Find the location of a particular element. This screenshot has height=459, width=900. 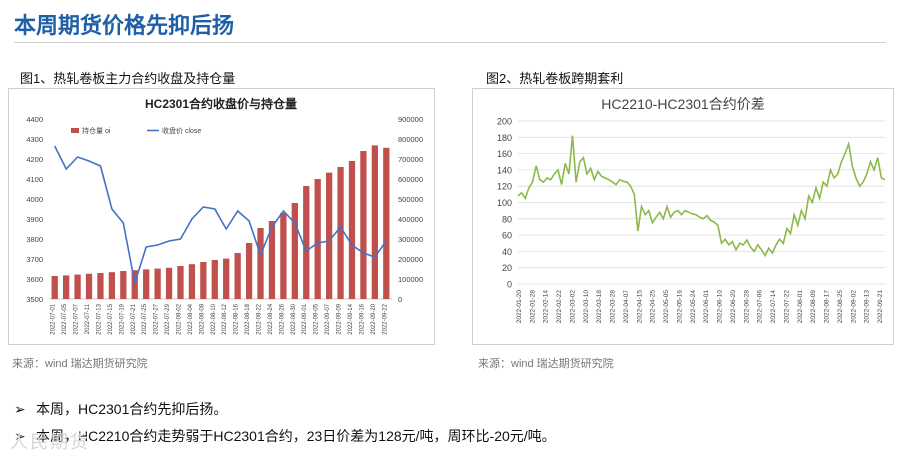

x-tick-label: 2022-08-04 is located at coordinates (191, 318).